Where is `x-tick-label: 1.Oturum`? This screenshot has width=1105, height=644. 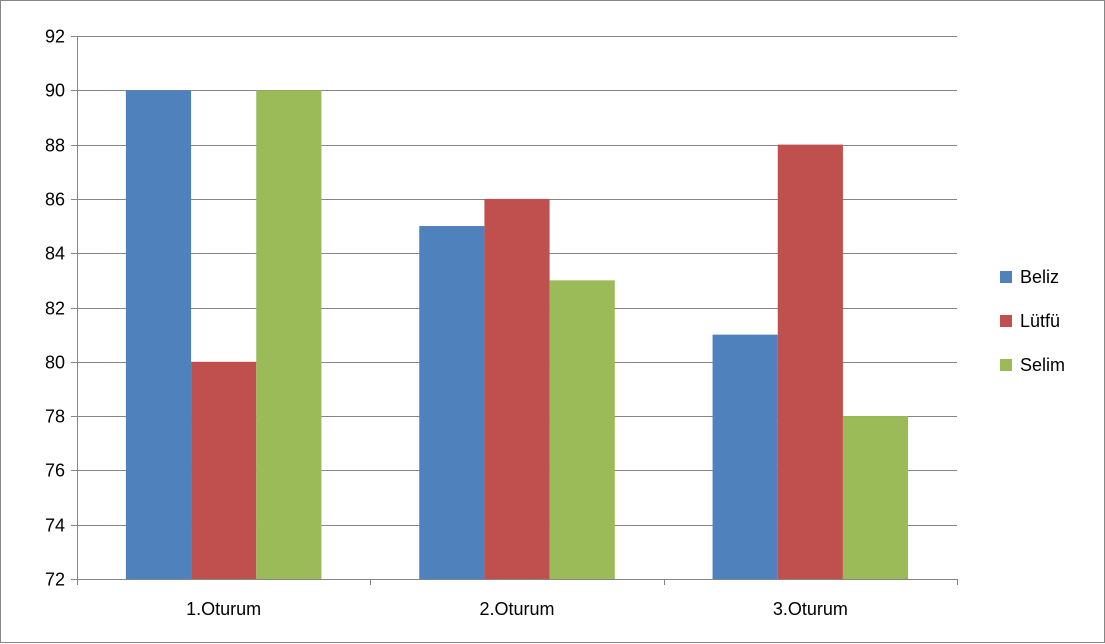 x-tick-label: 1.Oturum is located at coordinates (223, 609).